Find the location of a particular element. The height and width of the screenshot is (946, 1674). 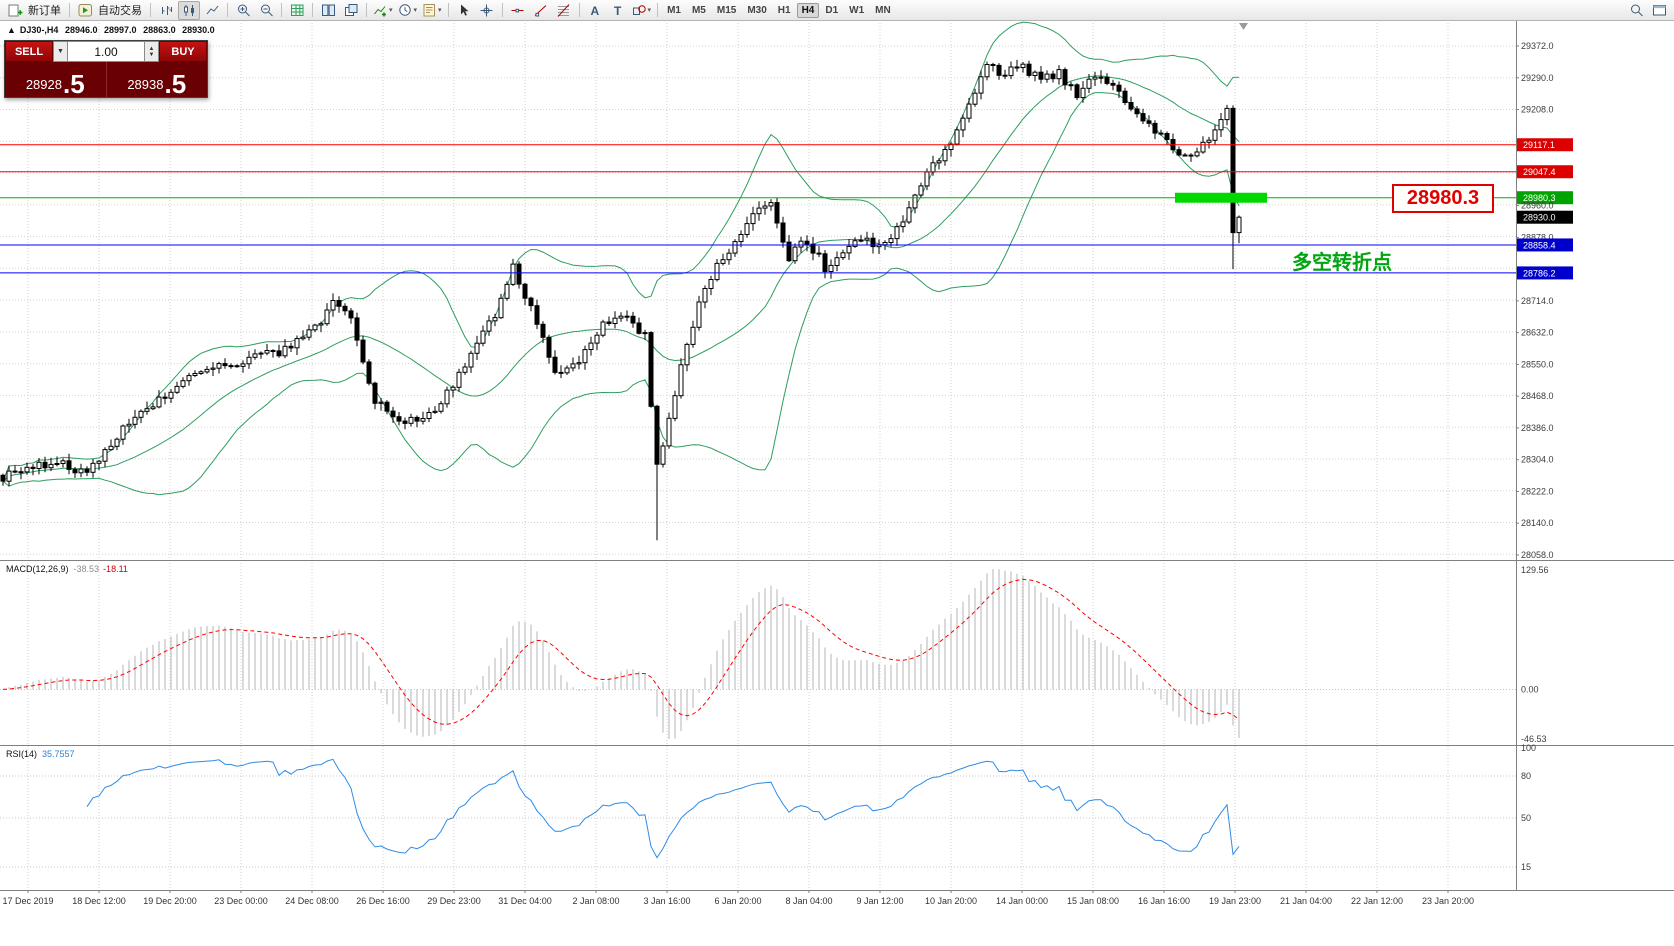

svg-text: 16 Jan 16:00 is located at coordinates (1164, 901).